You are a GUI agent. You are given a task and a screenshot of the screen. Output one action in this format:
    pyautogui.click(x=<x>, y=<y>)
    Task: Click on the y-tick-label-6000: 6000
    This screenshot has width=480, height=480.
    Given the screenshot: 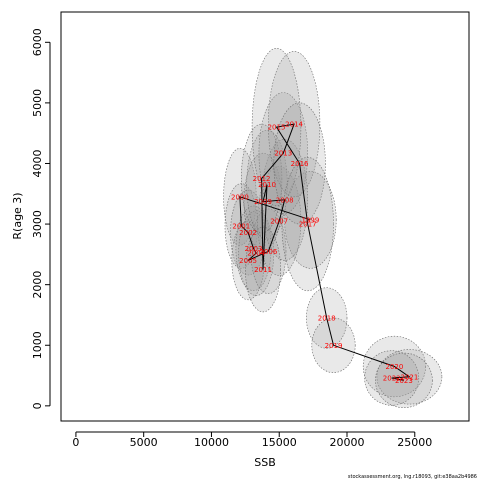 What is the action you would take?
    pyautogui.click(x=37, y=42)
    